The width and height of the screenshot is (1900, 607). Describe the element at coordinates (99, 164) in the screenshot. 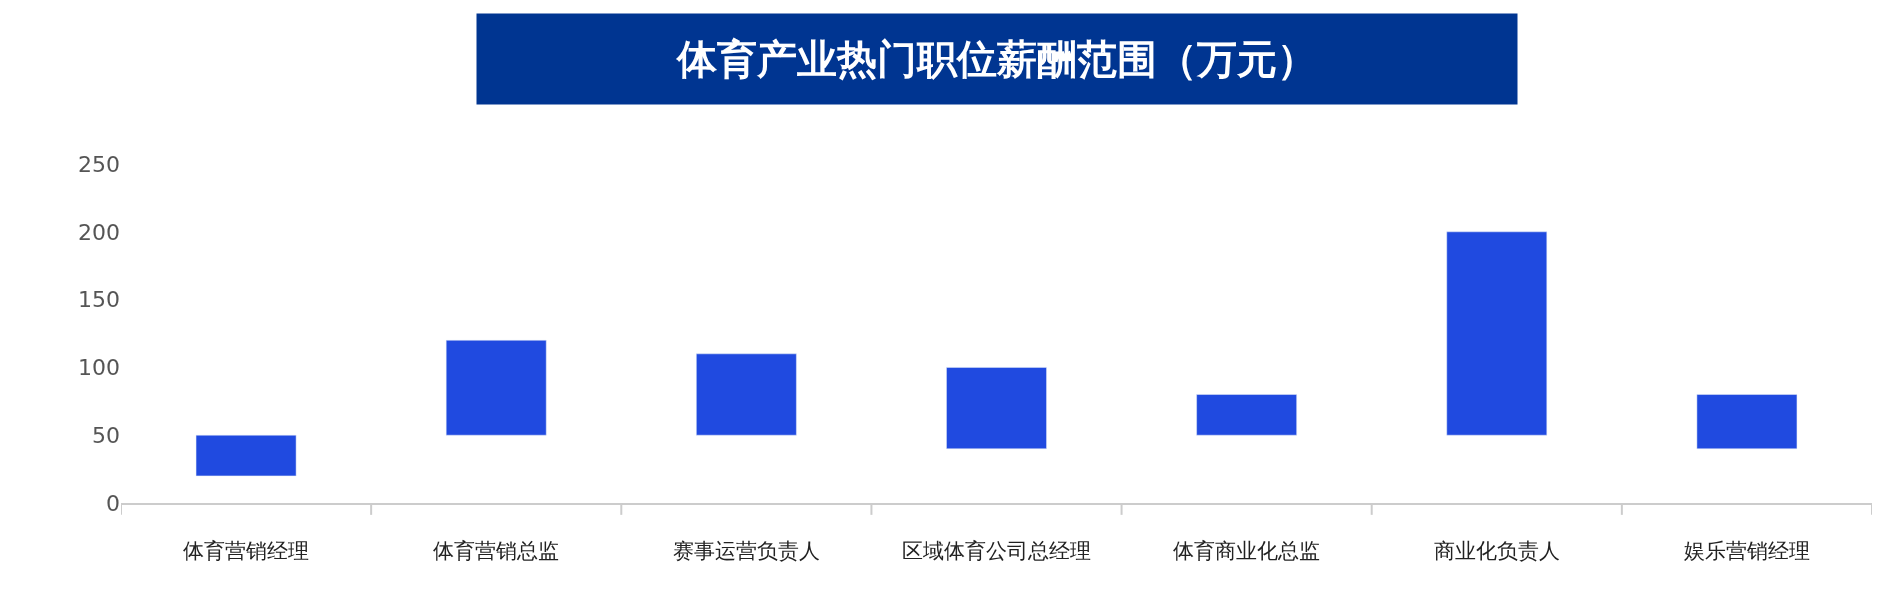

I see `y-tick-label: 250` at that location.